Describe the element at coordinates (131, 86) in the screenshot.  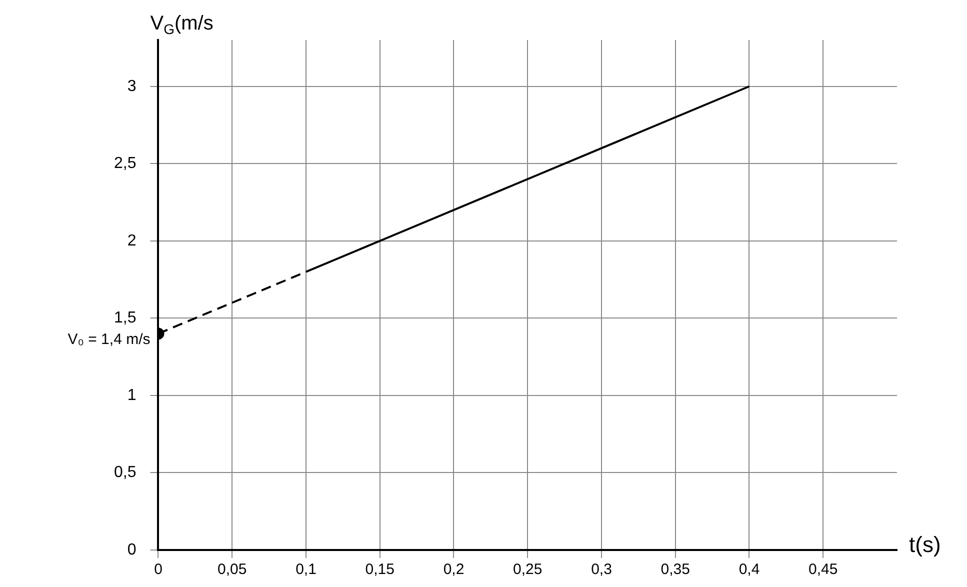
I see `y-tick-label: 3` at that location.